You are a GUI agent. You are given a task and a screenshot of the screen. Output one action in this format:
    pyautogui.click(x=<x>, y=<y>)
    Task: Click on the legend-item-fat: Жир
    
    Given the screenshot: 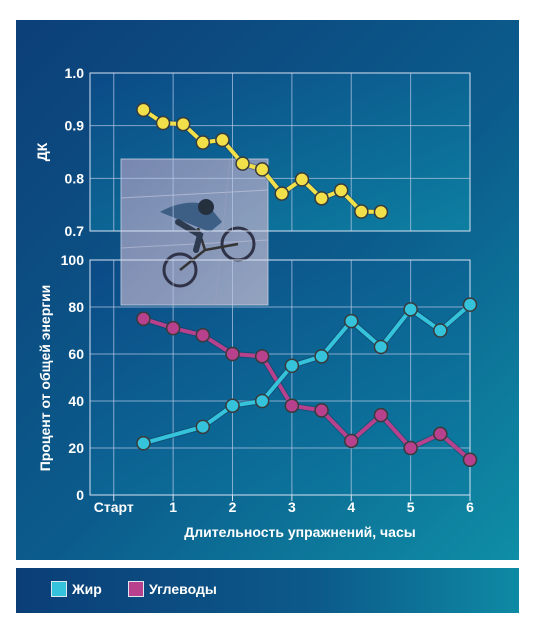 What is the action you would take?
    pyautogui.click(x=76, y=589)
    